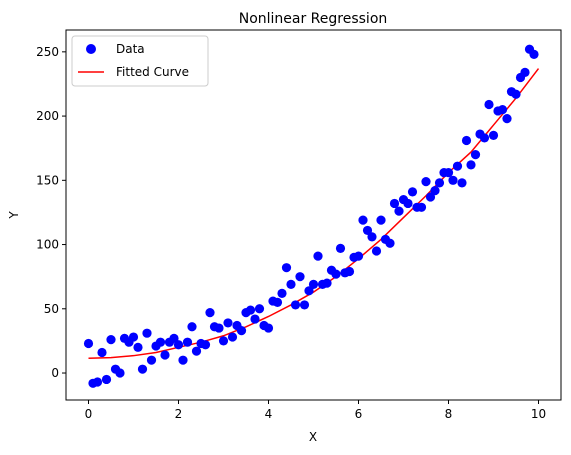 The height and width of the screenshot is (455, 571). I want to click on y-tick-label: 250, so click(47, 52).